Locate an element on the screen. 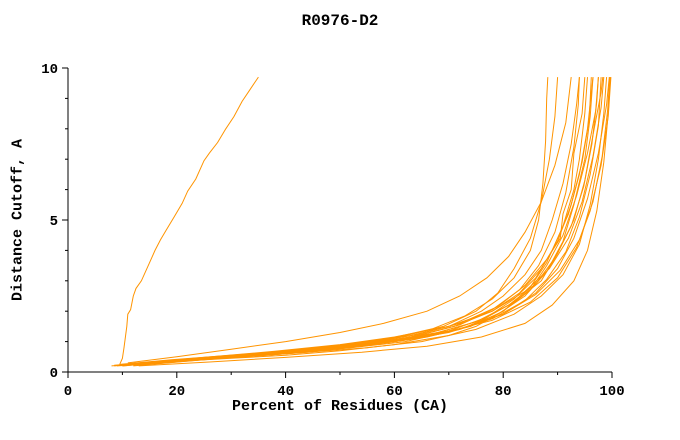 Image resolution: width=680 pixels, height=440 pixels. x-tick-label: 100 is located at coordinates (611, 392).